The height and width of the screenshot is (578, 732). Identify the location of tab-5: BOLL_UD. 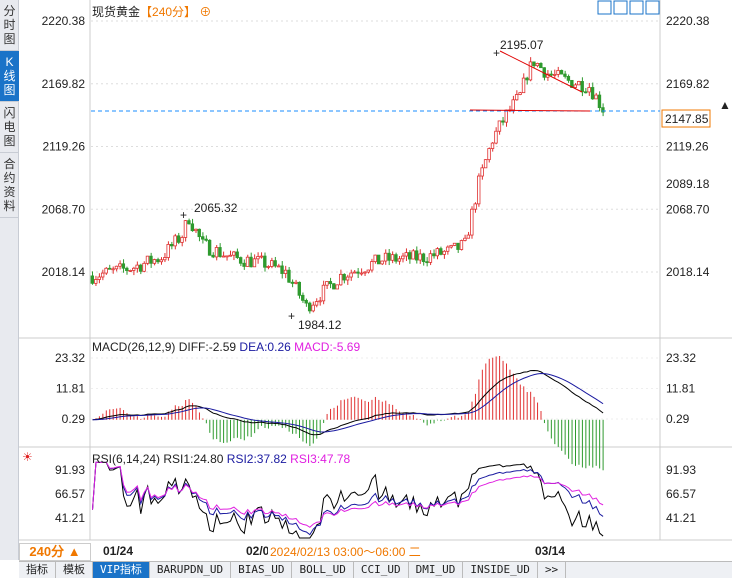
(323, 570).